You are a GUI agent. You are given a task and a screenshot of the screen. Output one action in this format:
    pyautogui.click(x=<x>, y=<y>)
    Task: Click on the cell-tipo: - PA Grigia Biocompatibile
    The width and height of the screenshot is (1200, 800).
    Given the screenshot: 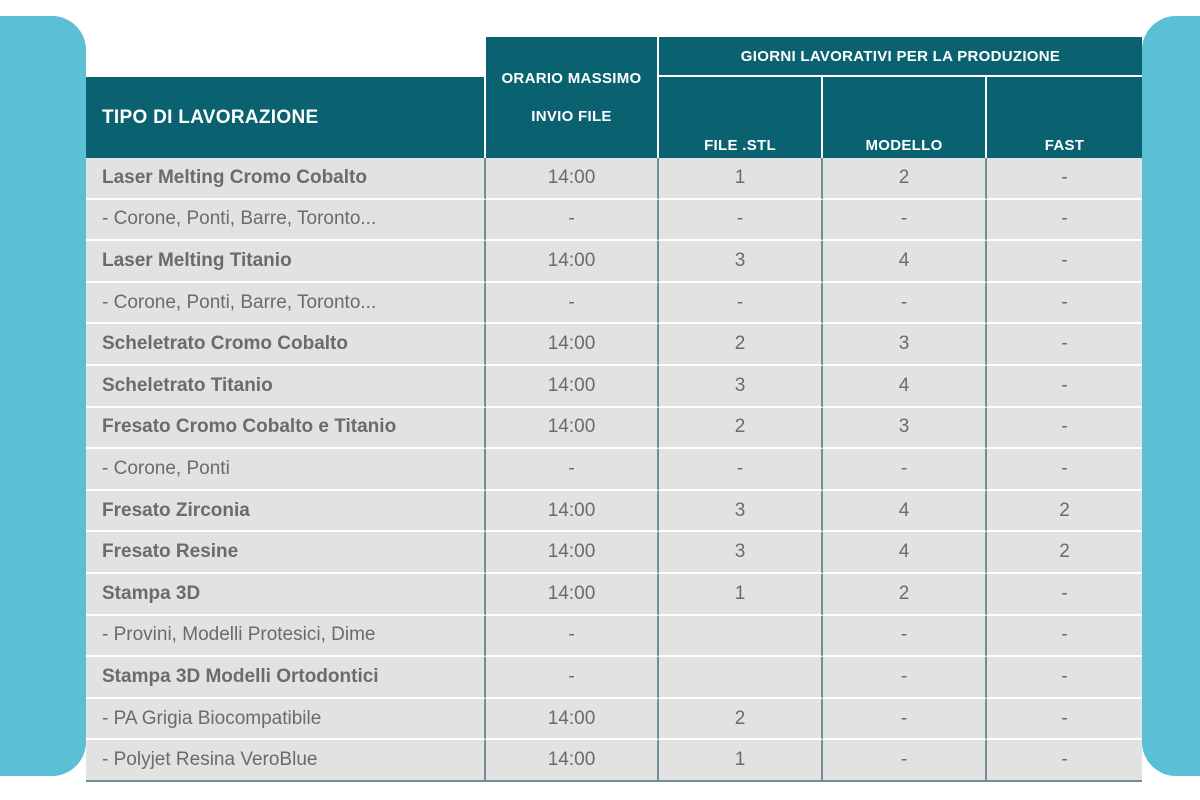 What is the action you would take?
    pyautogui.click(x=286, y=719)
    